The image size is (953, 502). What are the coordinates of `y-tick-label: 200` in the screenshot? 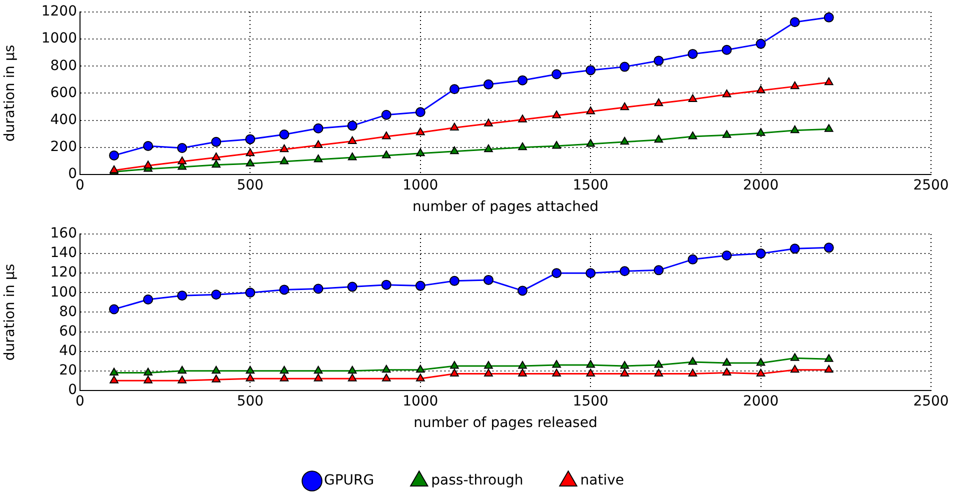 It's located at (63, 146).